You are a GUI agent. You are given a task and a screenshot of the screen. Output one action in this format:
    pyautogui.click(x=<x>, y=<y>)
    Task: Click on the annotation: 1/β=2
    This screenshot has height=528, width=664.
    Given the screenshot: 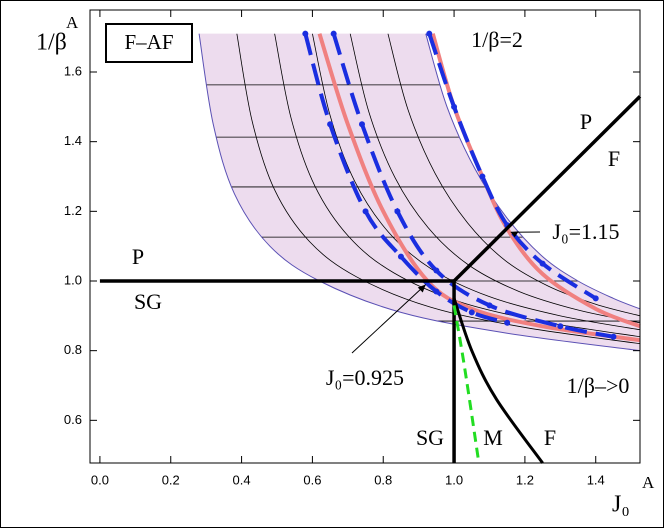 What is the action you would take?
    pyautogui.click(x=497, y=39)
    